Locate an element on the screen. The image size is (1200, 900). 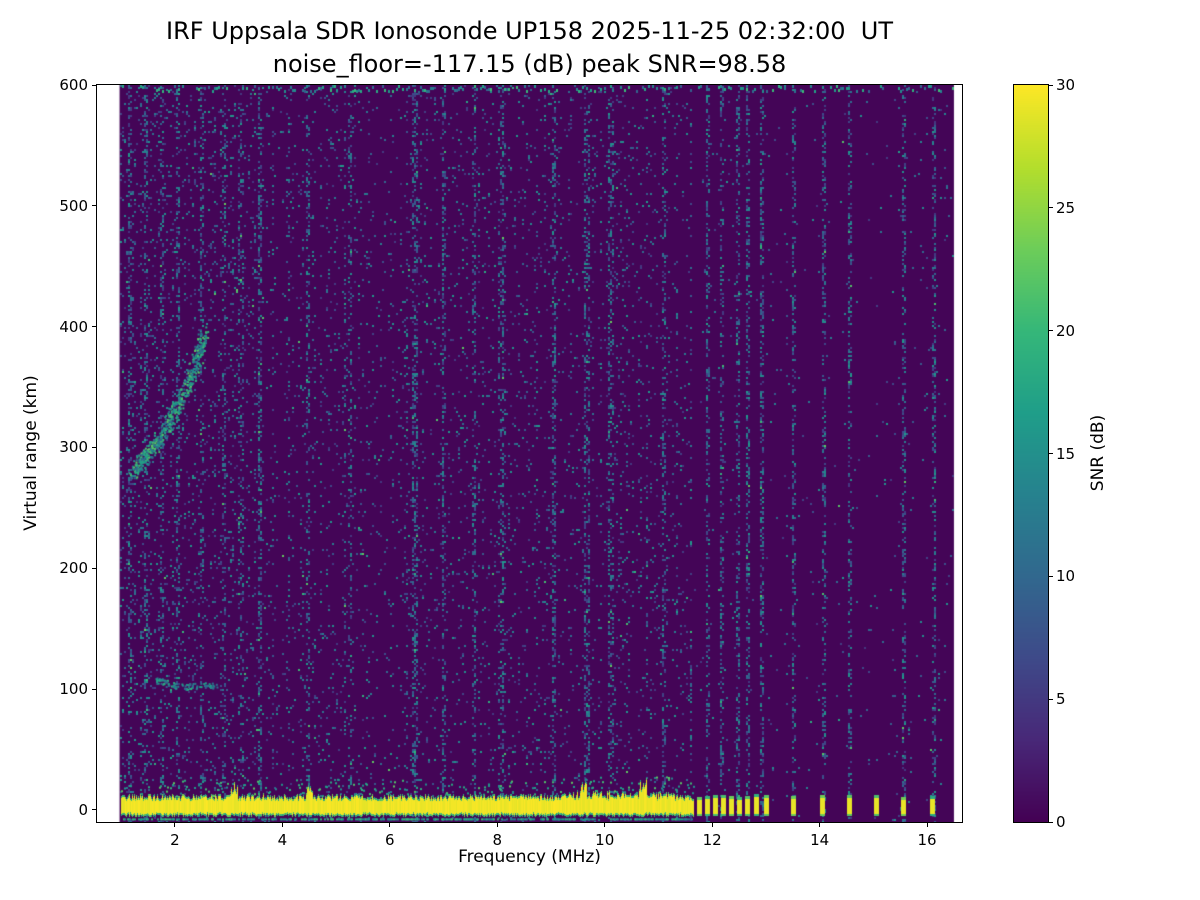
colorbar-gradient is located at coordinates (1031, 453).